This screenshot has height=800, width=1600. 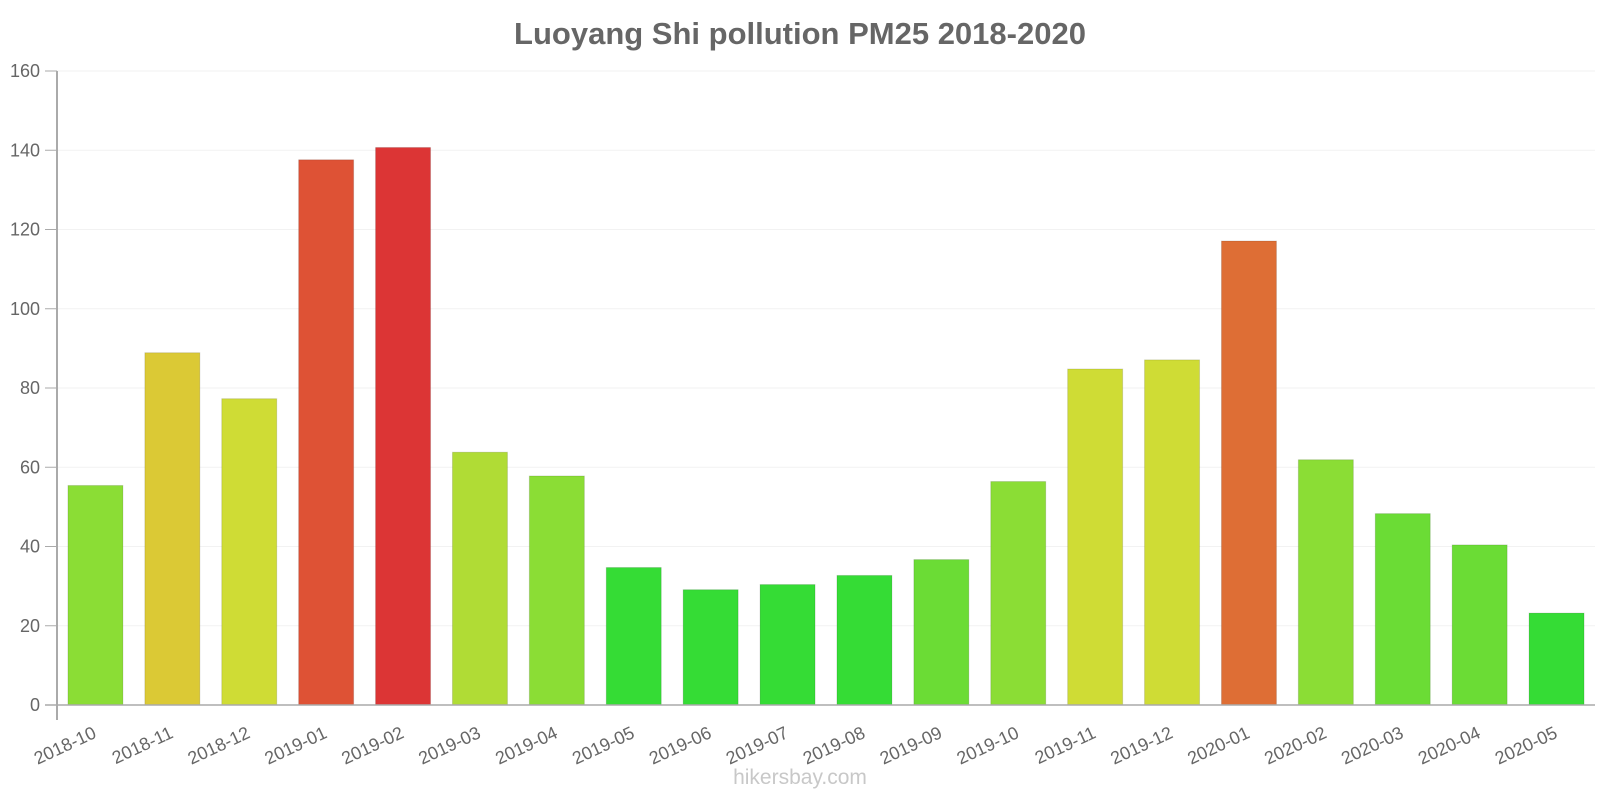 What do you see at coordinates (30, 547) in the screenshot?
I see `y-tick-label: 40` at bounding box center [30, 547].